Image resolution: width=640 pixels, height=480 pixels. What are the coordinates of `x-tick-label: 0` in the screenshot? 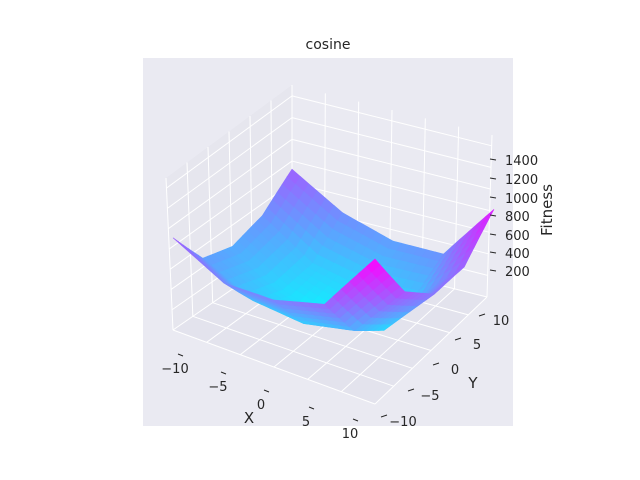 It's located at (261, 405).